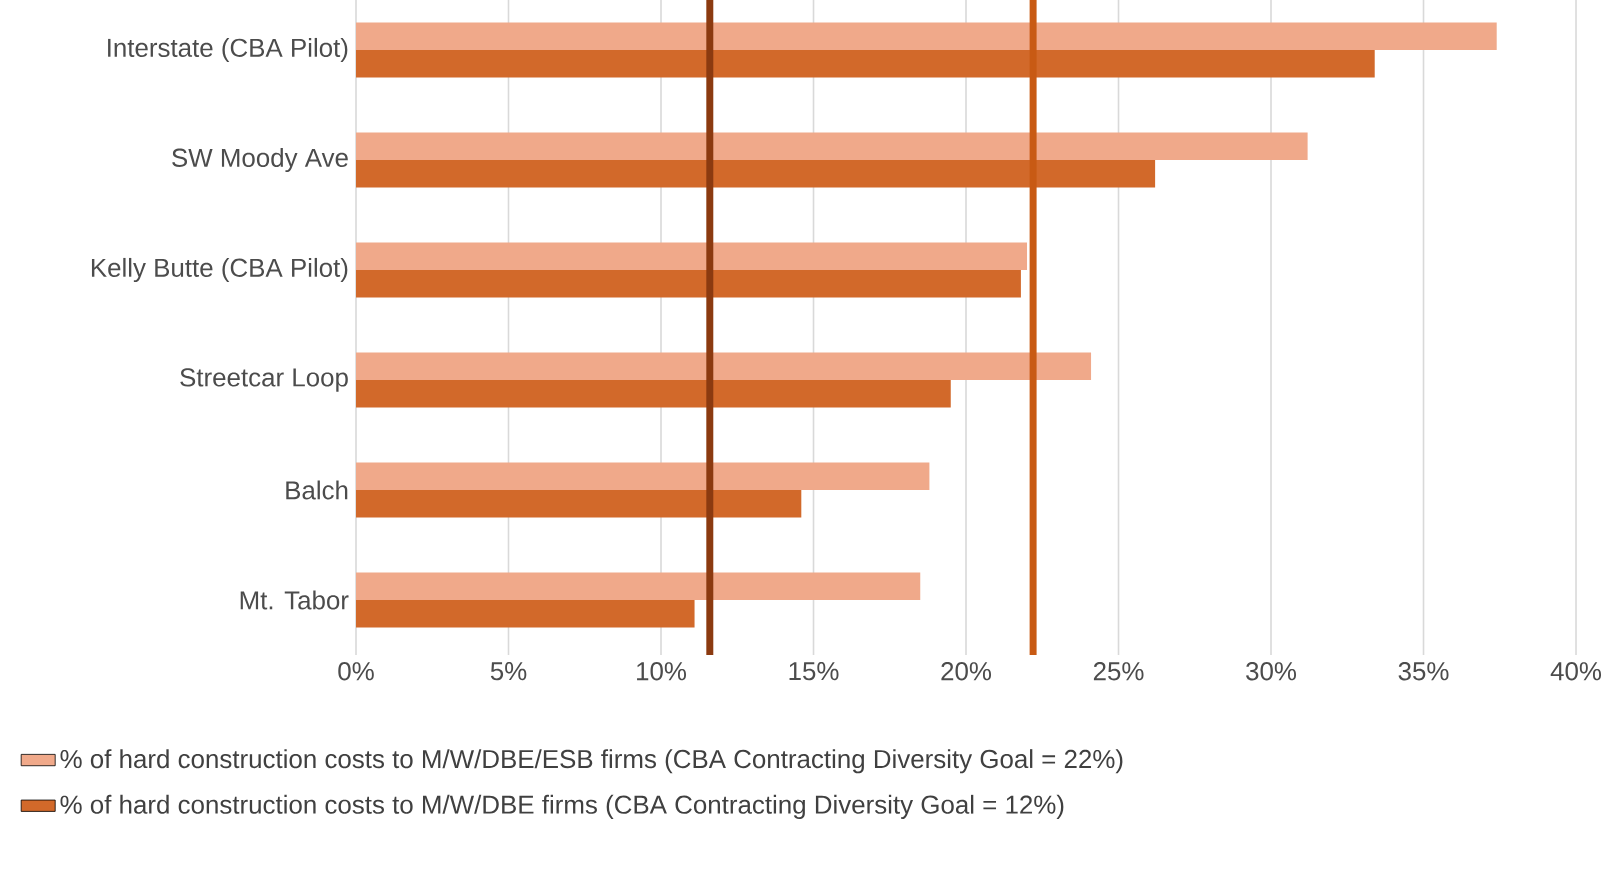  Describe the element at coordinates (260, 160) in the screenshot. I see `y-tick-label: SW Moody Ave` at that location.